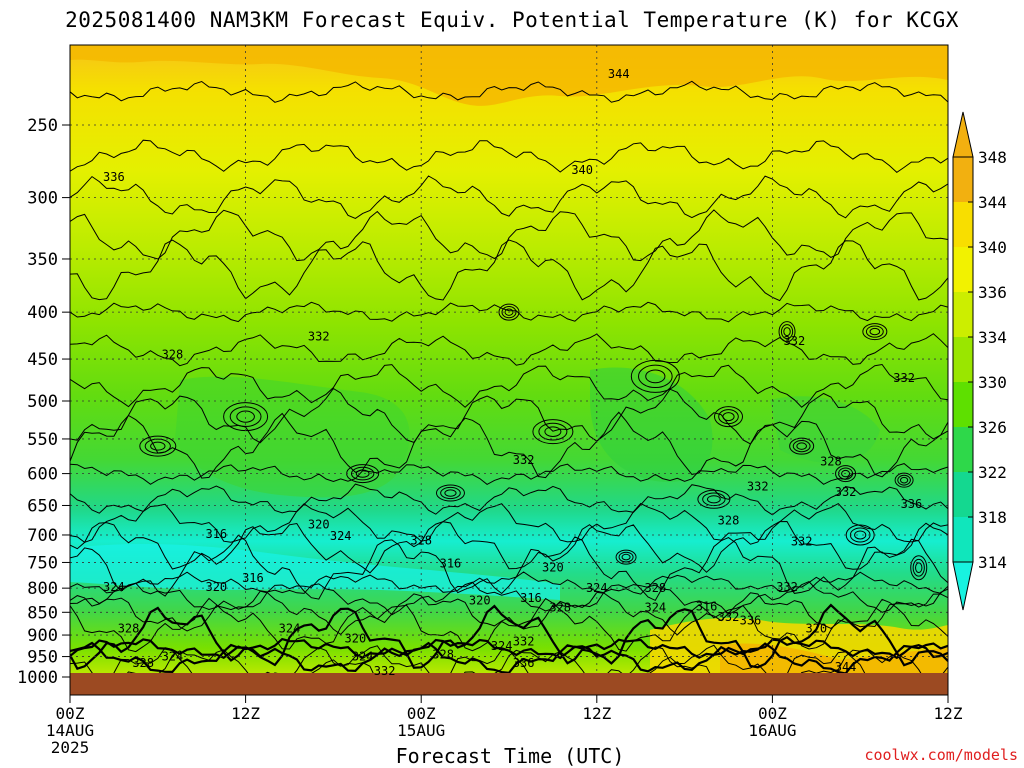 The height and width of the screenshot is (768, 1024). What do you see at coordinates (992, 247) in the screenshot?
I see `colorbar-label: 340` at bounding box center [992, 247].